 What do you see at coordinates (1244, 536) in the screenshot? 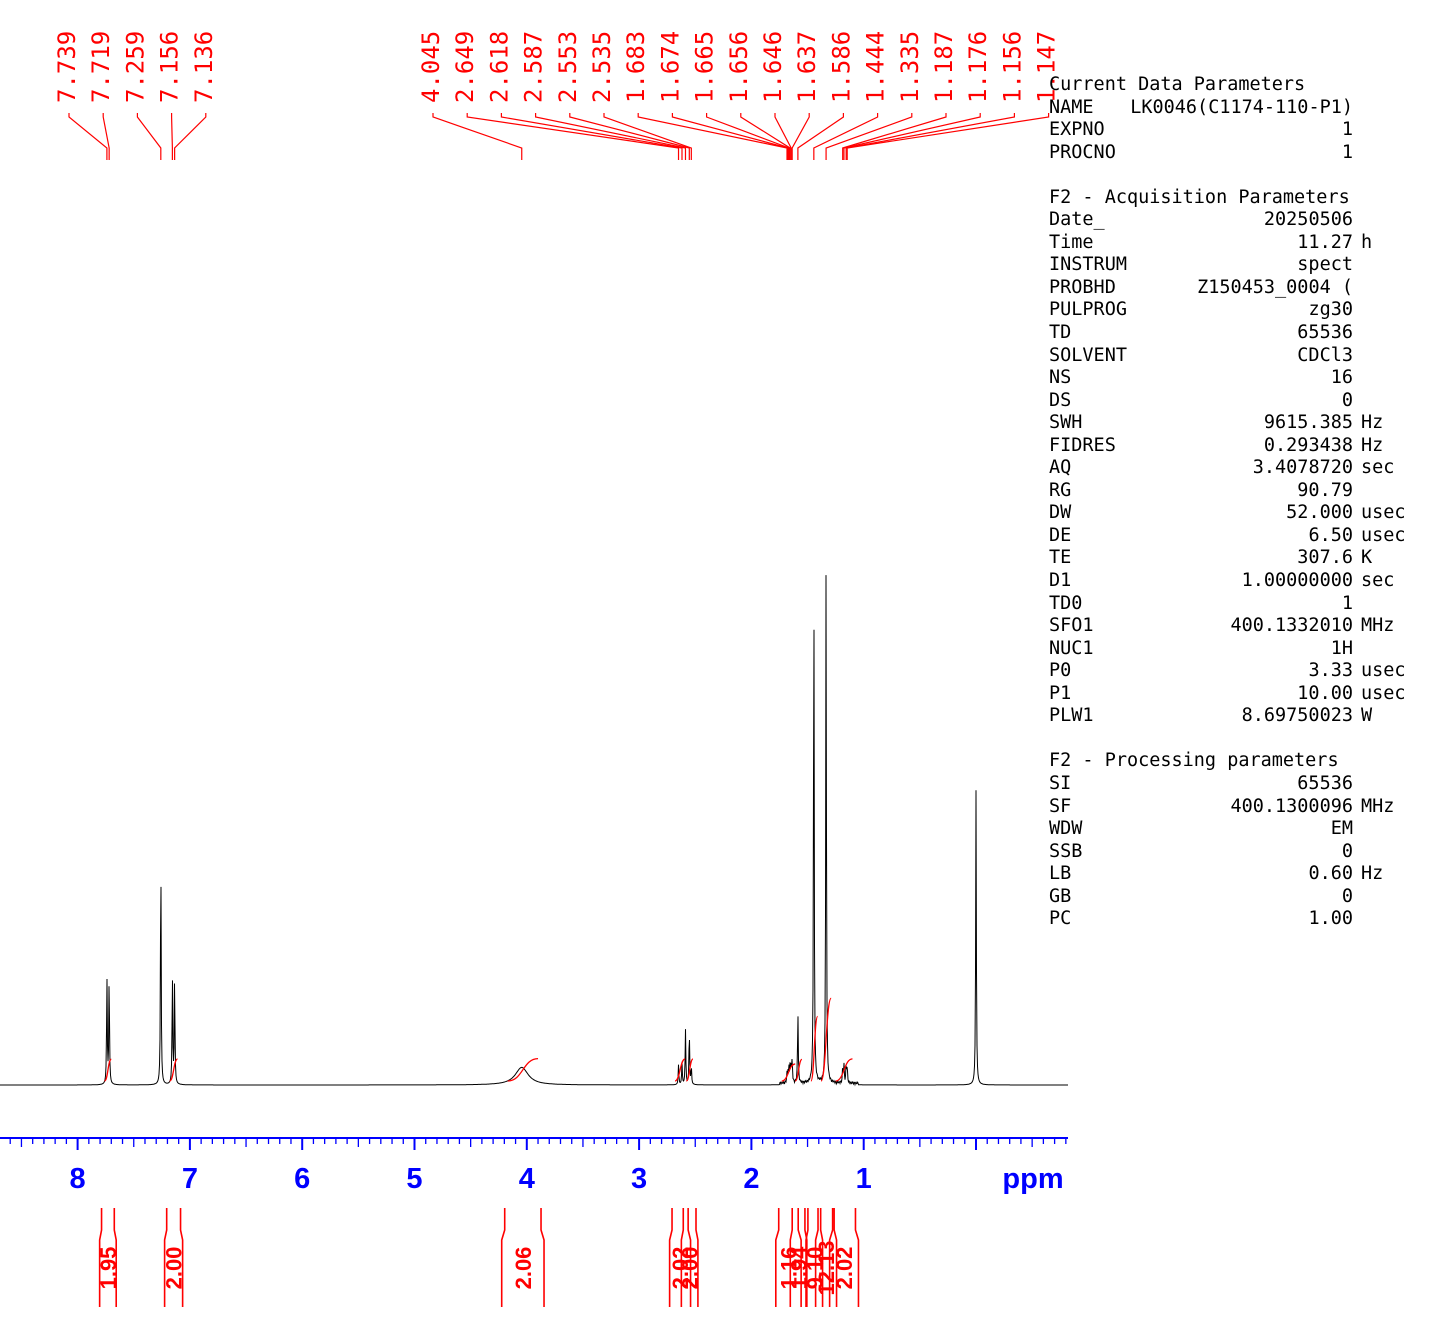
I see `param-row: DE 6.50 usec` at bounding box center [1244, 536].